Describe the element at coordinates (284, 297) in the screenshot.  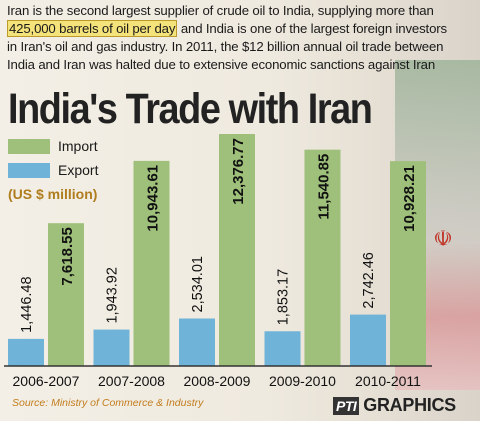
I see `data-label-export-2009-2010: 1,853.17` at that location.